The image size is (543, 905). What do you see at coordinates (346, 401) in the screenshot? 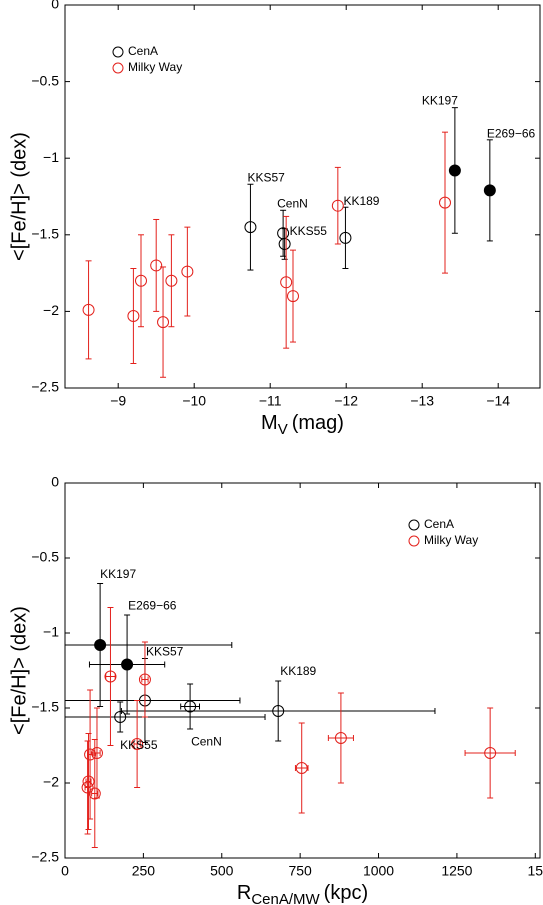
I see `x-tick-label: −12` at bounding box center [346, 401].